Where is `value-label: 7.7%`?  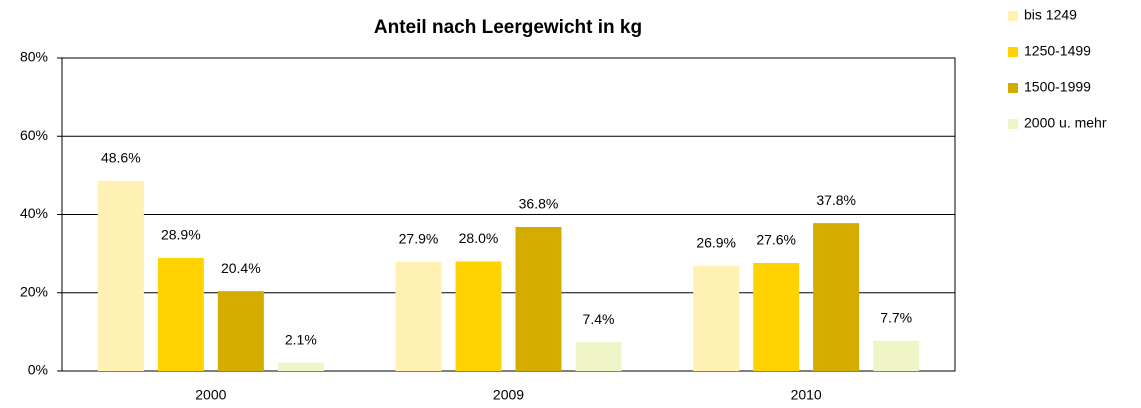
value-label: 7.7% is located at coordinates (896, 318).